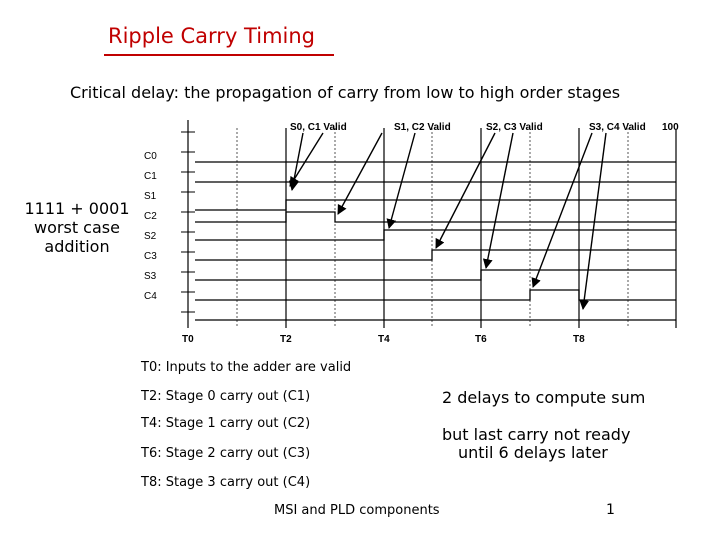 Image resolution: width=720 pixels, height=540 pixels. I want to click on label-100: 100, so click(670, 127).